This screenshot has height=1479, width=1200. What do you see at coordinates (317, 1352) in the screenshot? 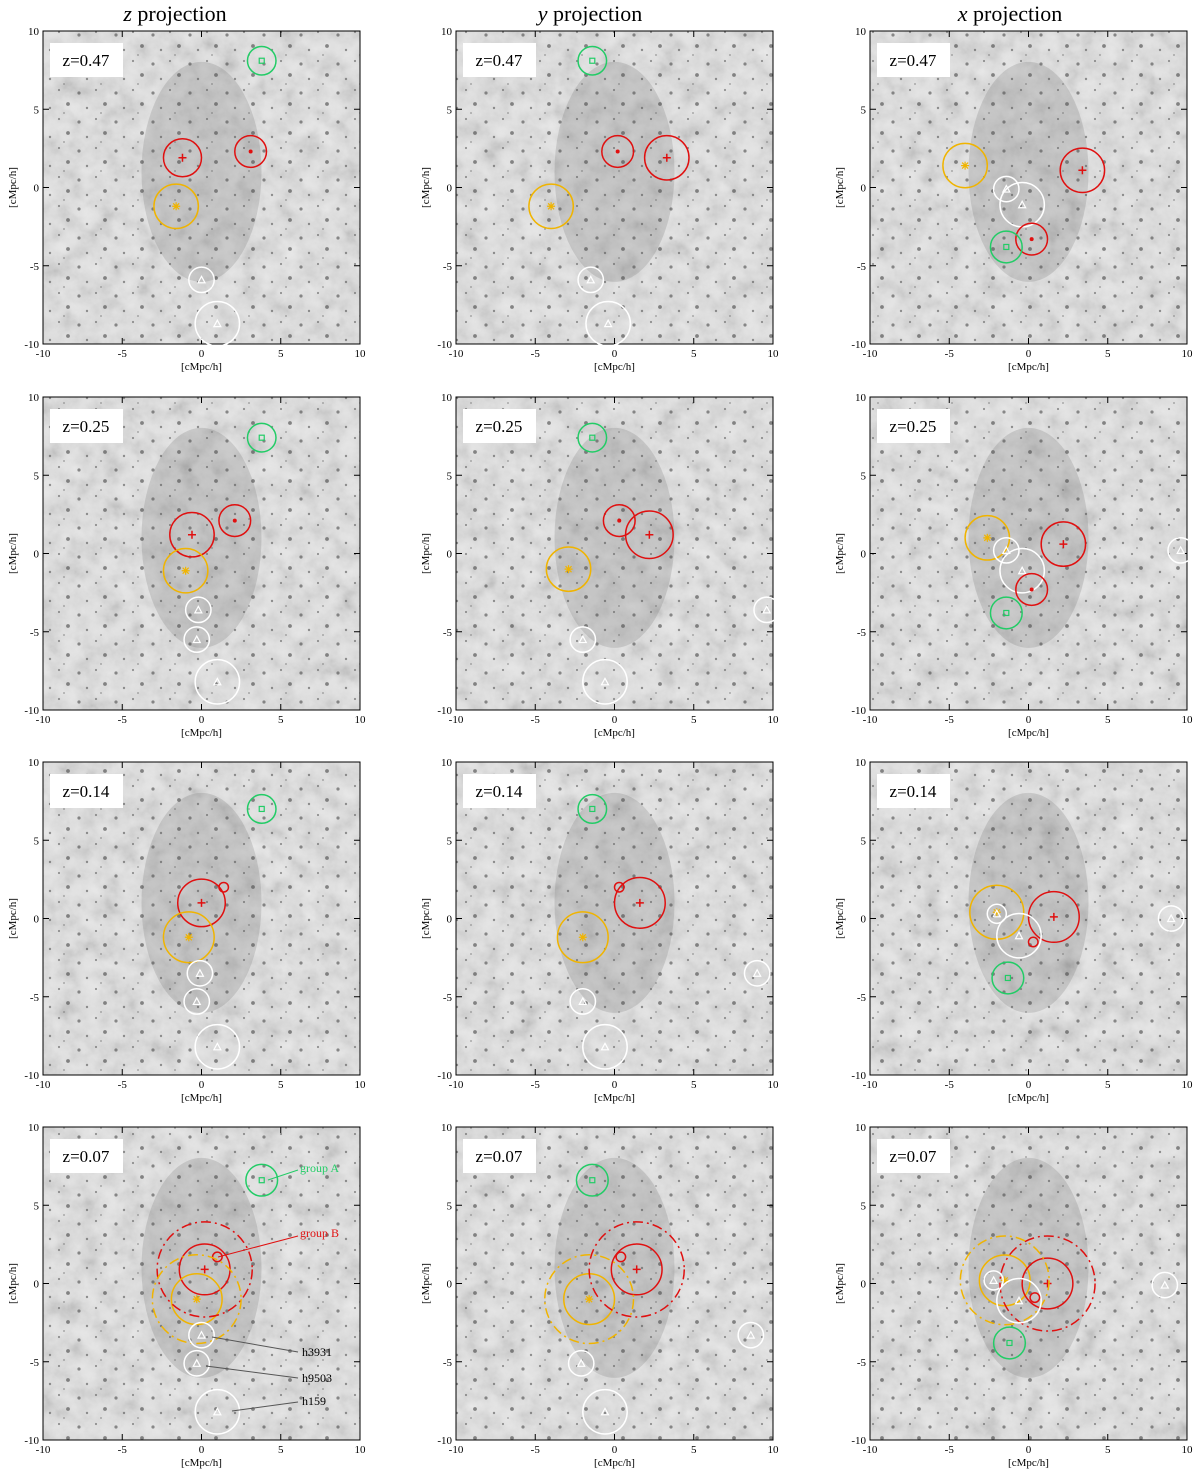
I see `h3931-label: h3931` at bounding box center [317, 1352].